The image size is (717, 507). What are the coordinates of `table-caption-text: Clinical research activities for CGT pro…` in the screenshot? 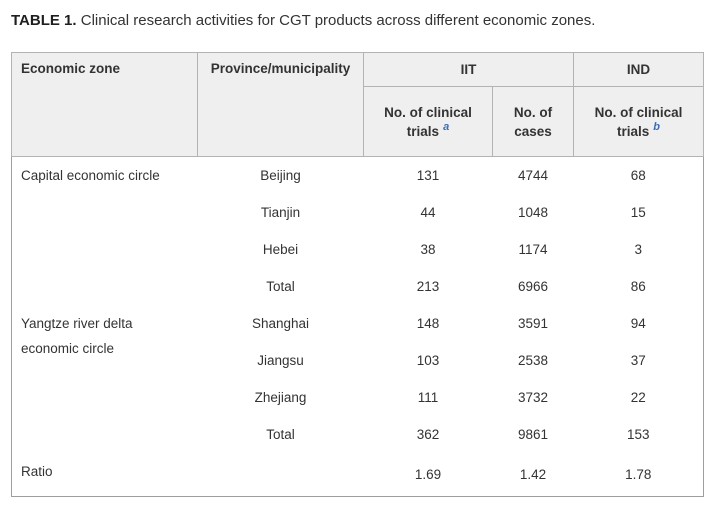 It's located at (338, 20).